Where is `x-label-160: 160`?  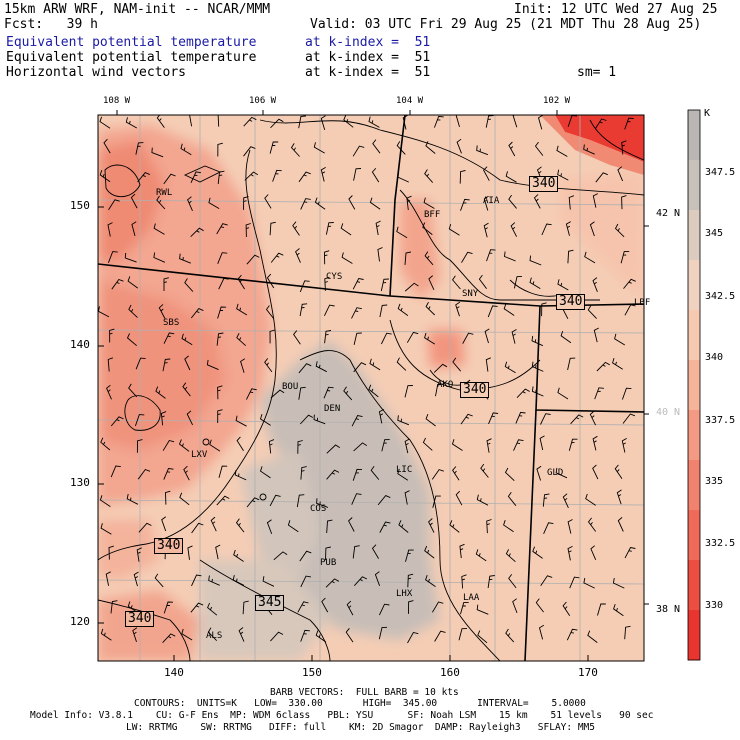 x-label-160: 160 is located at coordinates (450, 672).